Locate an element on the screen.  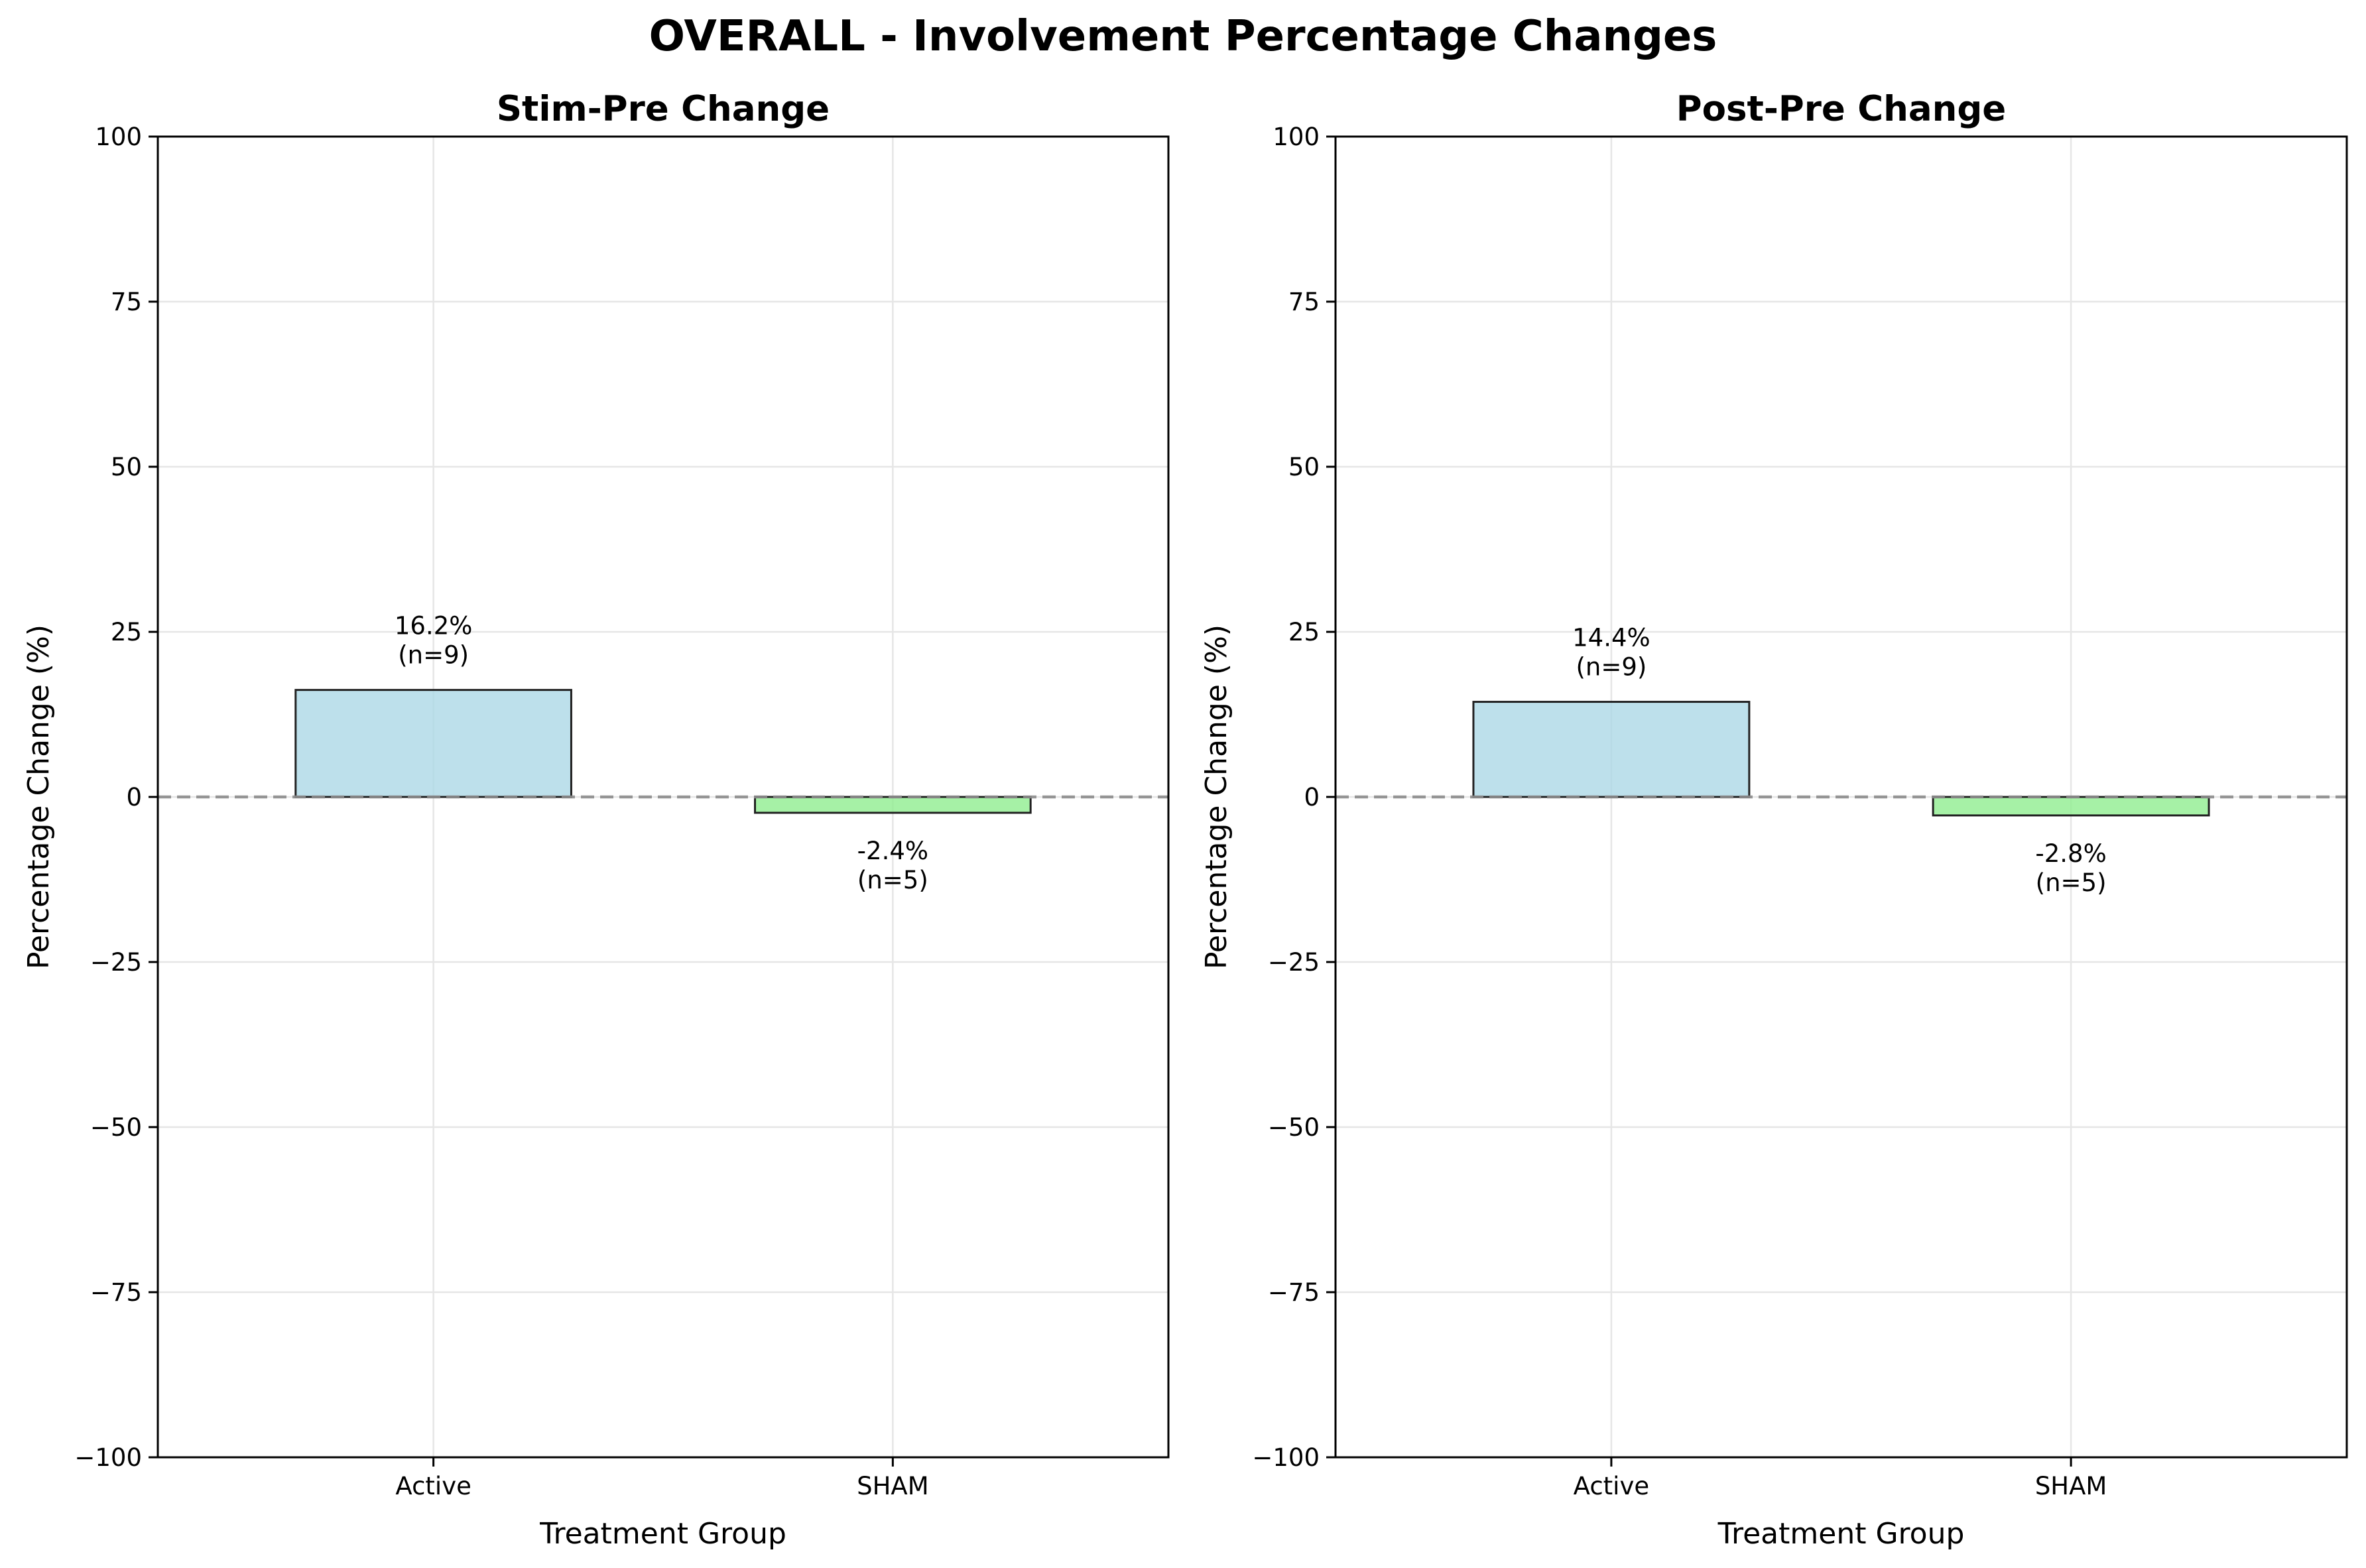
panel-title: Stim-Pre Change is located at coordinates (663, 109).